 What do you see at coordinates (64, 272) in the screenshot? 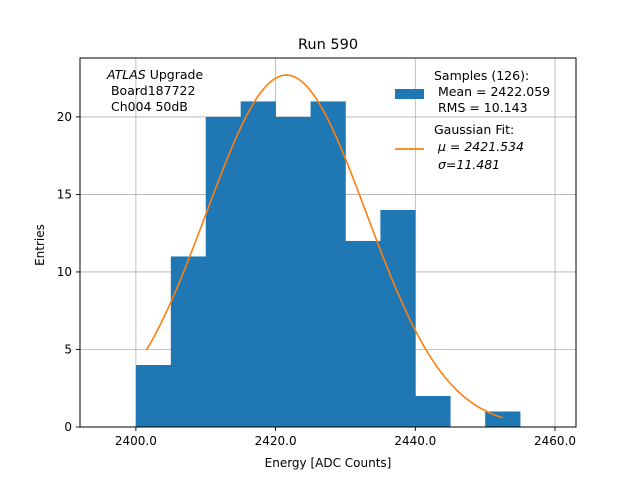
I see `y-tick-label-2: 10` at bounding box center [64, 272].